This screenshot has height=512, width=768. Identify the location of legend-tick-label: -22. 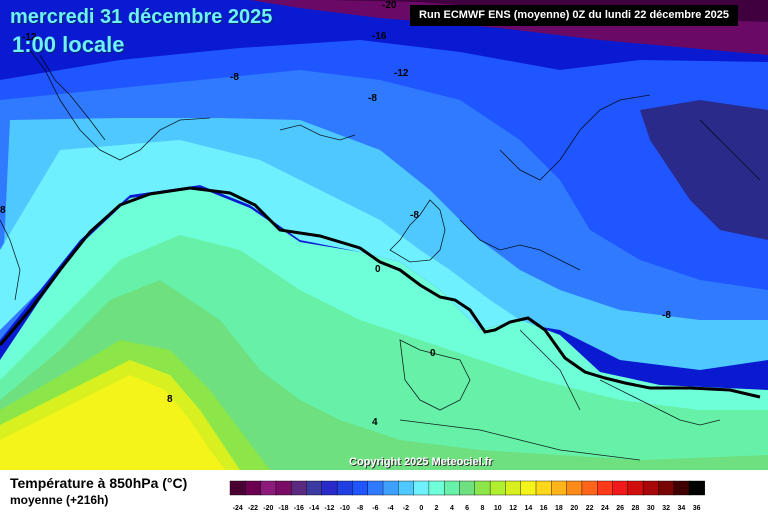
(253, 508).